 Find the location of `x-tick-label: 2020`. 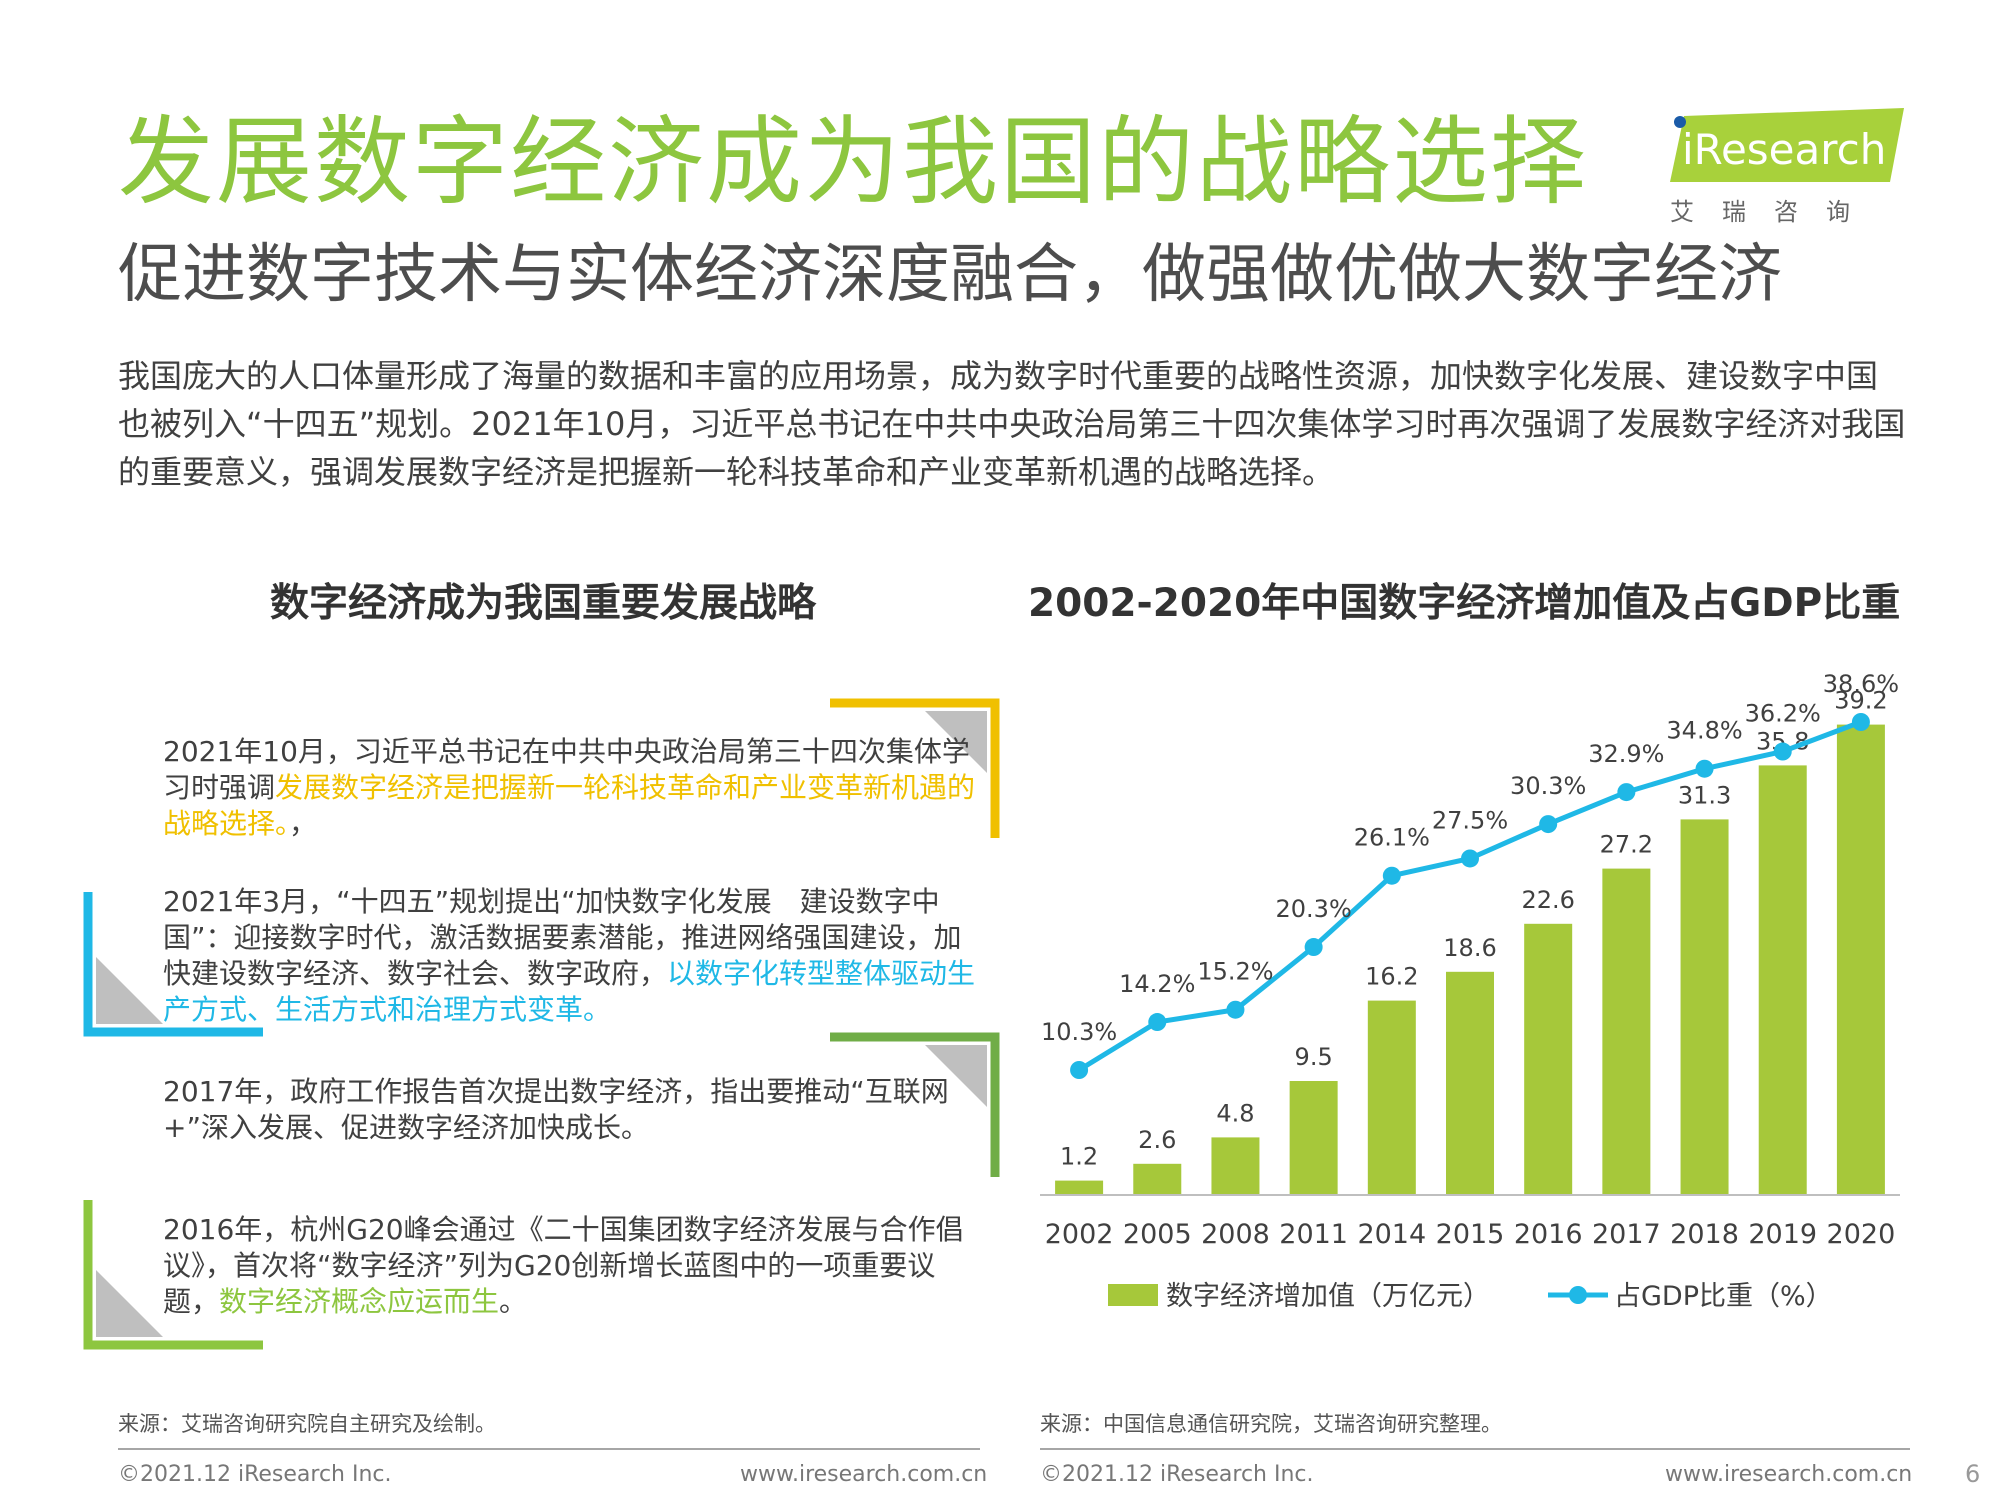

x-tick-label: 2020 is located at coordinates (1861, 1234).